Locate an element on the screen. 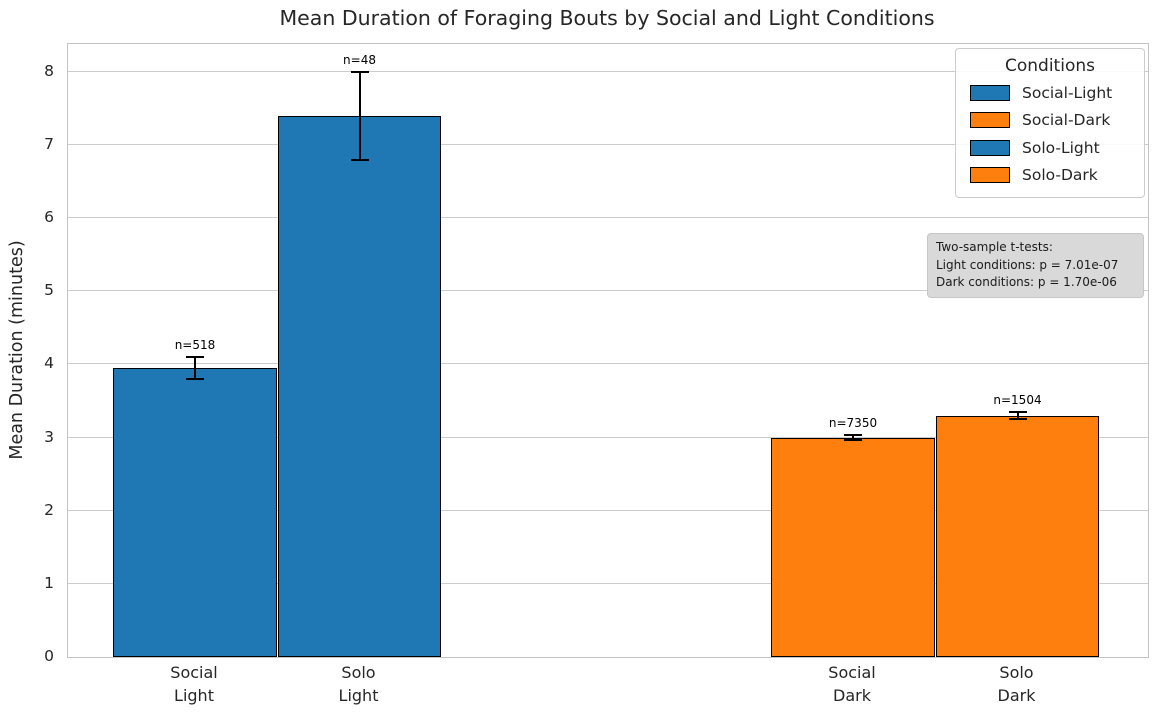 The height and width of the screenshot is (719, 1157). bar-social-dark is located at coordinates (853, 547).